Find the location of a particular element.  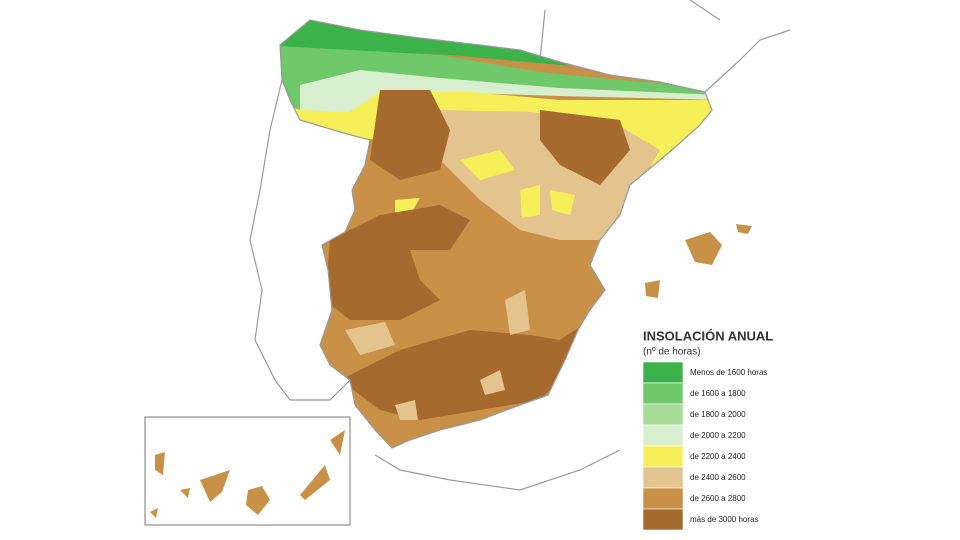

canary-inset is located at coordinates (247, 471).